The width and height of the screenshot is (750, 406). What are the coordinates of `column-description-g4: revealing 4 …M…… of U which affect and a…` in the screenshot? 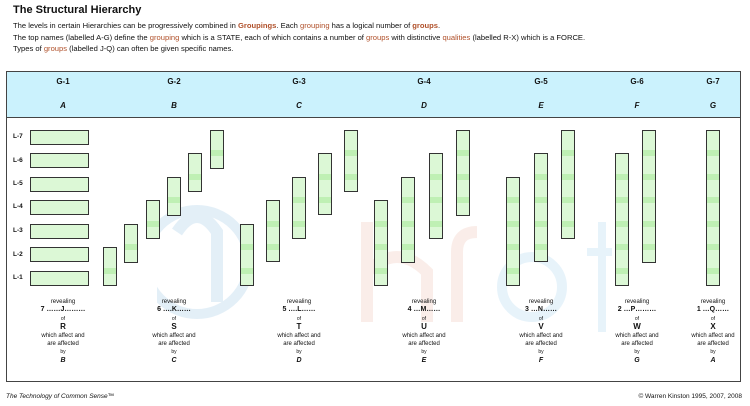 It's located at (424, 331).